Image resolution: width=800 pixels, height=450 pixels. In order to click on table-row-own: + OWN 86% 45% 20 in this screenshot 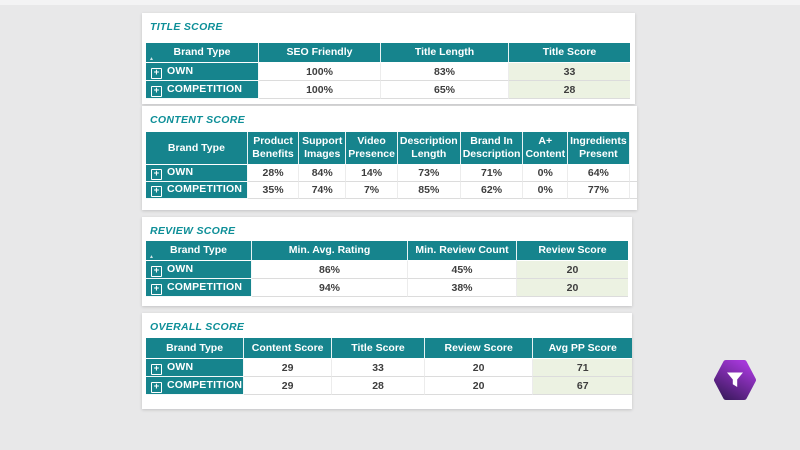, I will do `click(387, 270)`.